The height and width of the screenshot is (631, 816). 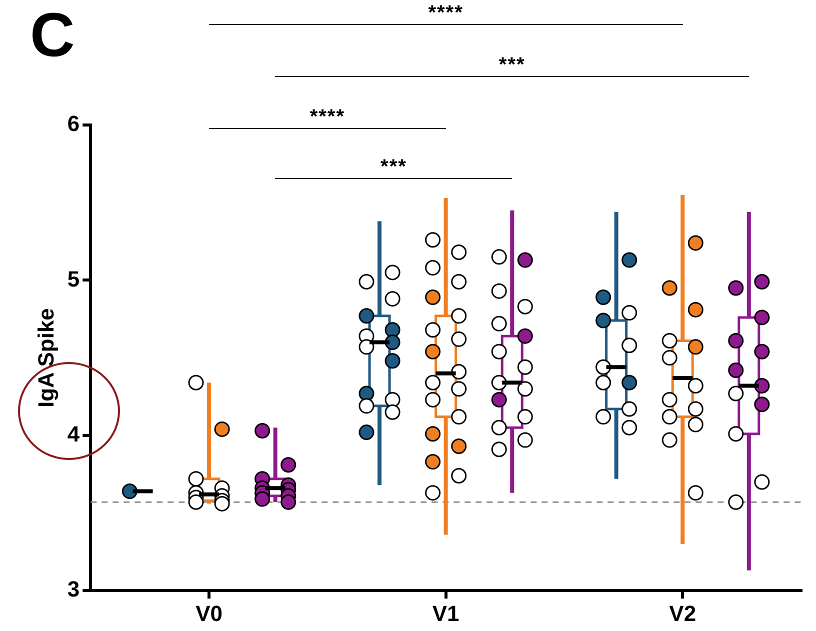 I want to click on y-tick-label: 3, so click(x=73, y=589).